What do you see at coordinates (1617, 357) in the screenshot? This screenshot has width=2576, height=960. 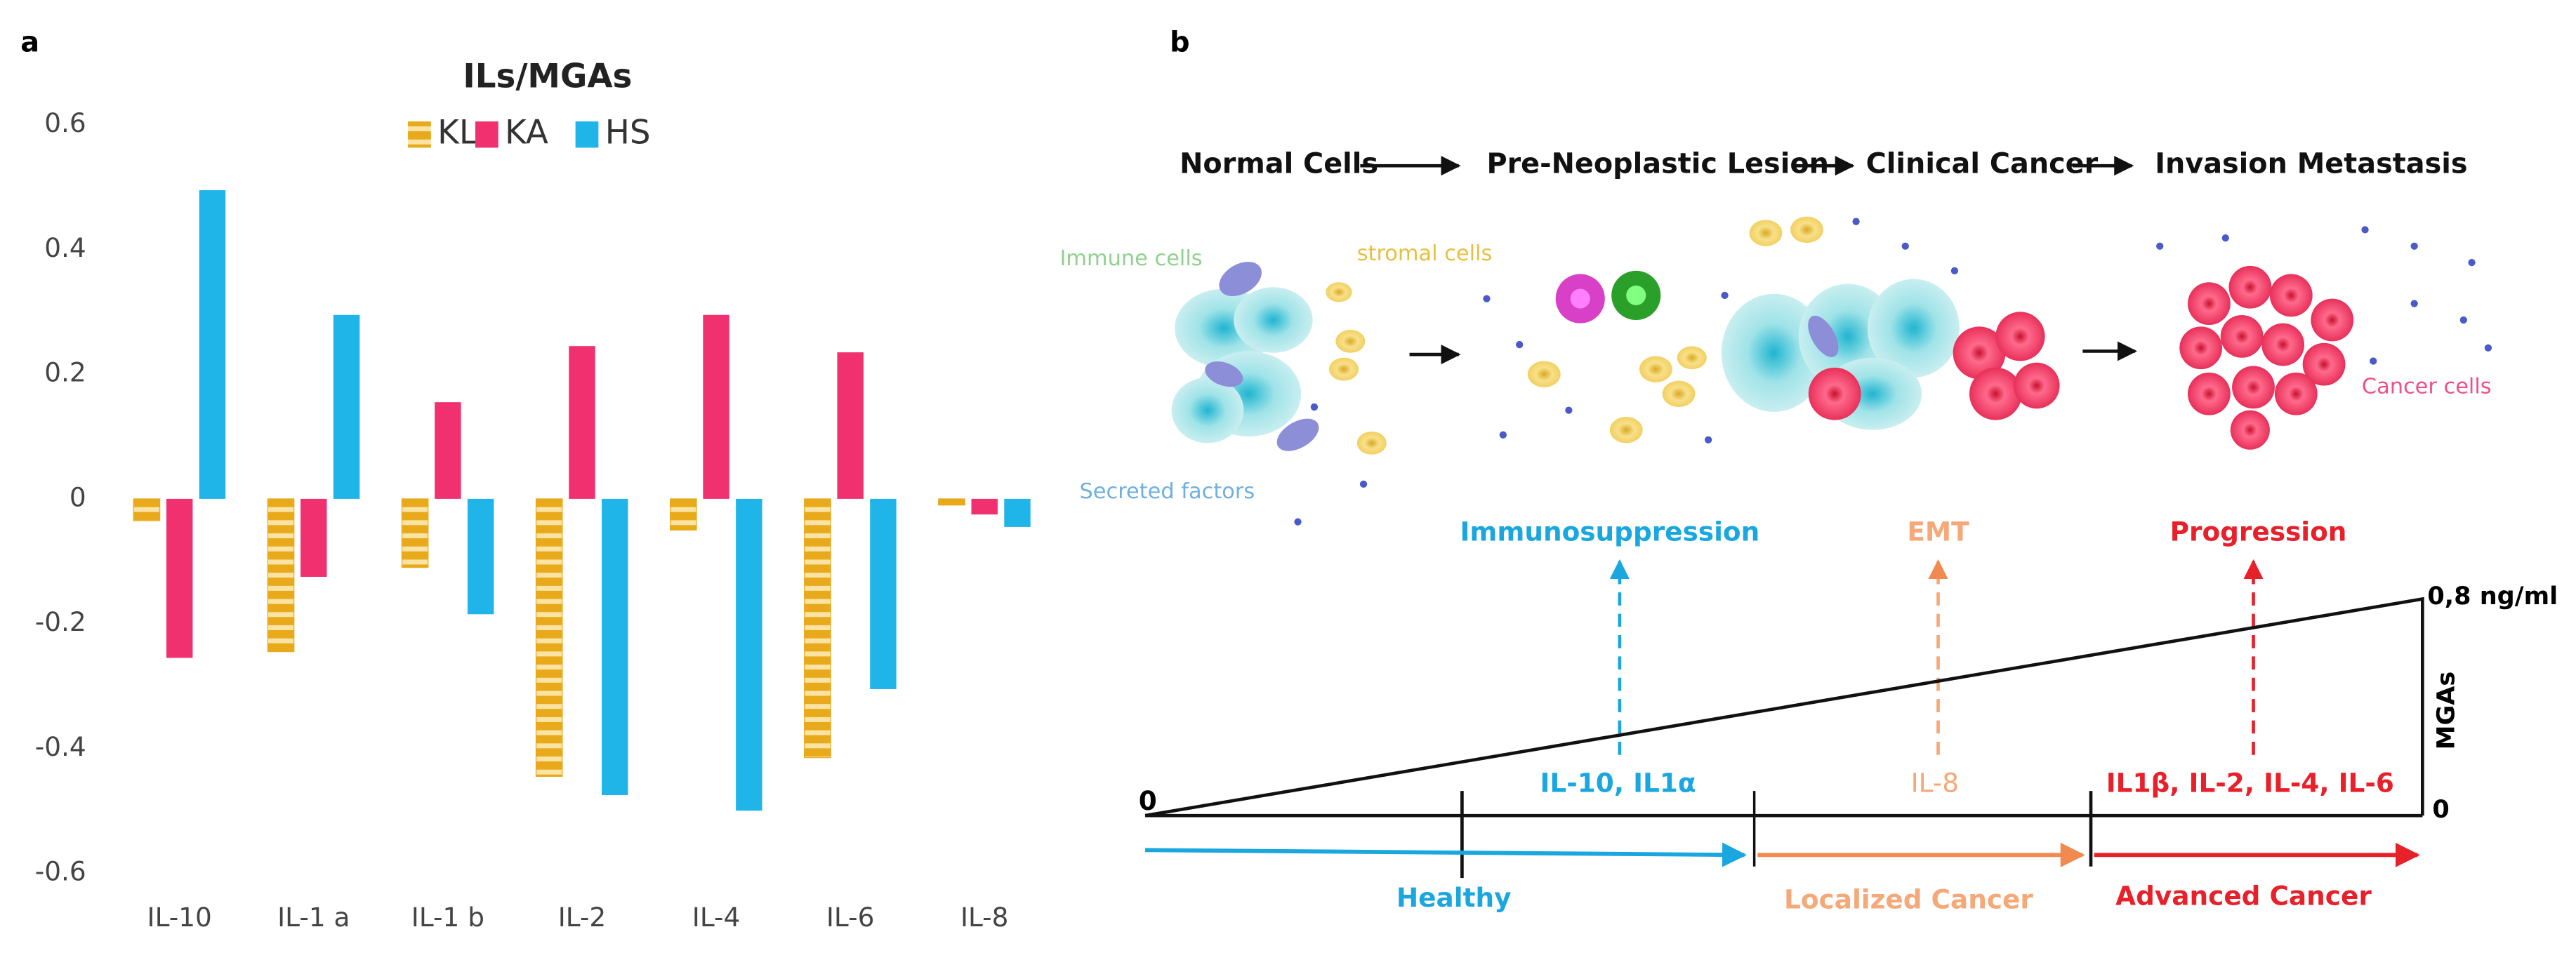 I see `lesion-cells` at bounding box center [1617, 357].